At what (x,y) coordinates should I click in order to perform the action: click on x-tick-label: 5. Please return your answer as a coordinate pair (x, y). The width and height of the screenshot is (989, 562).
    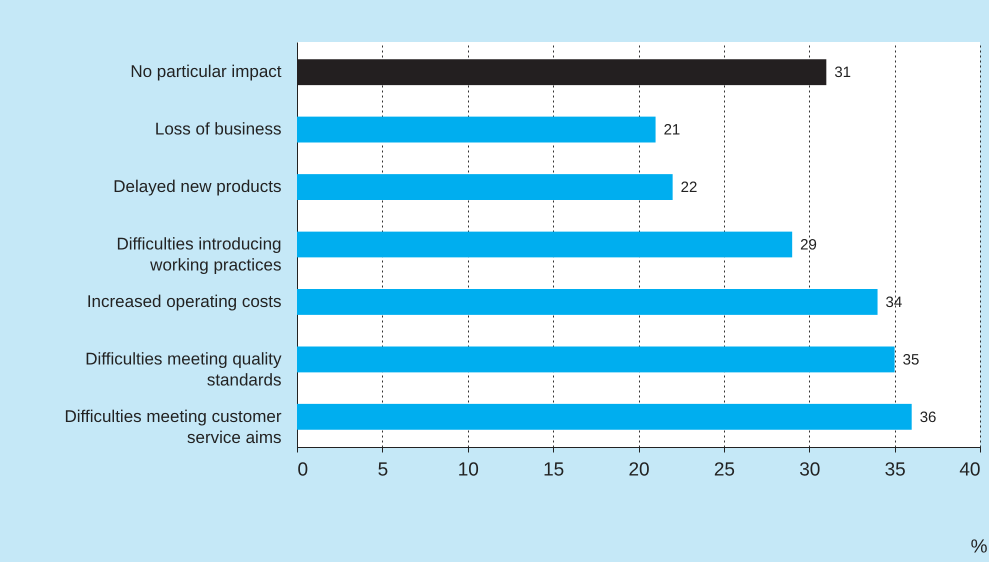
    Looking at the image, I should click on (383, 470).